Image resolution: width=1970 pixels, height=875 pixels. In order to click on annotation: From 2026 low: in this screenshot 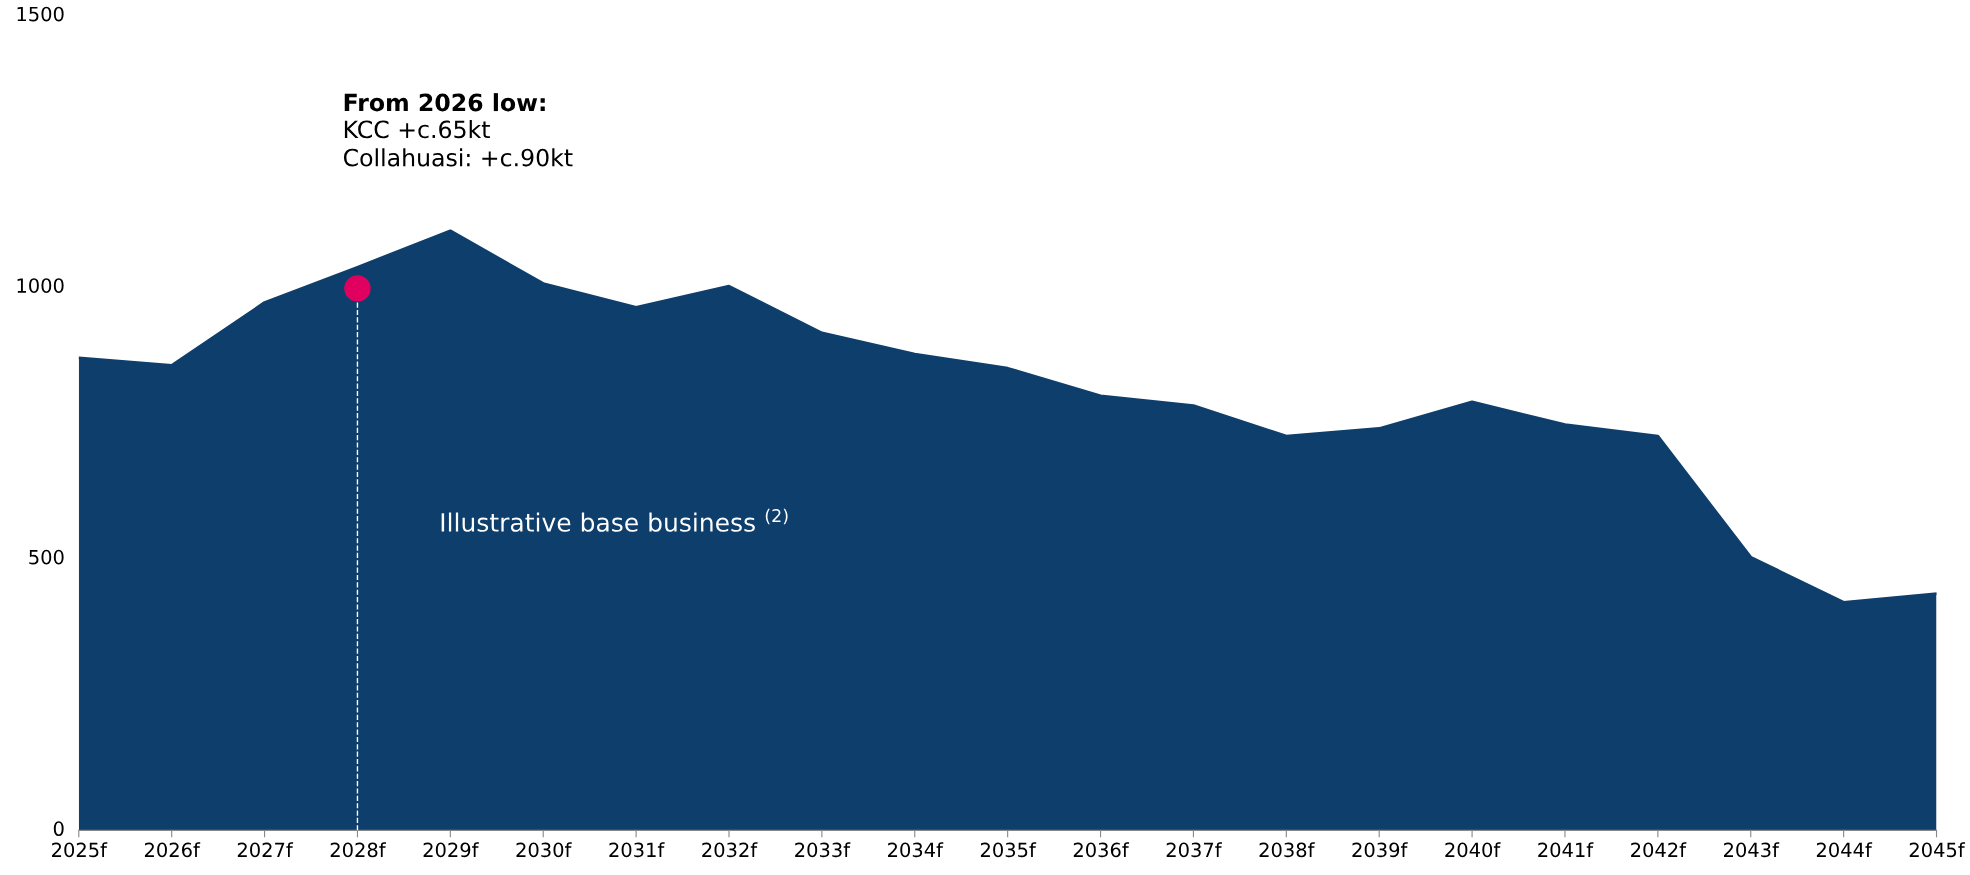, I will do `click(444, 102)`.